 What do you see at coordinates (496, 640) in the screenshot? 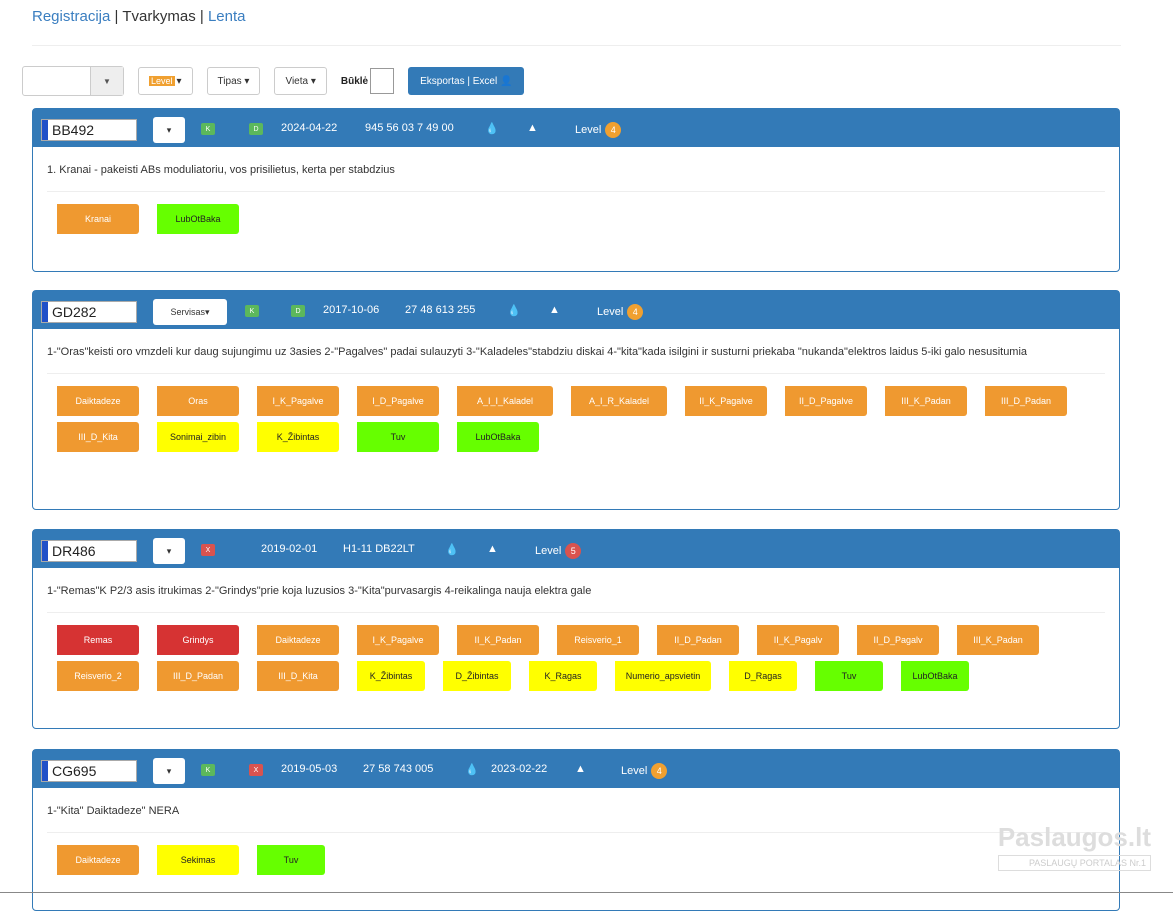
I see `tag-button: II_K_Padan` at bounding box center [496, 640].